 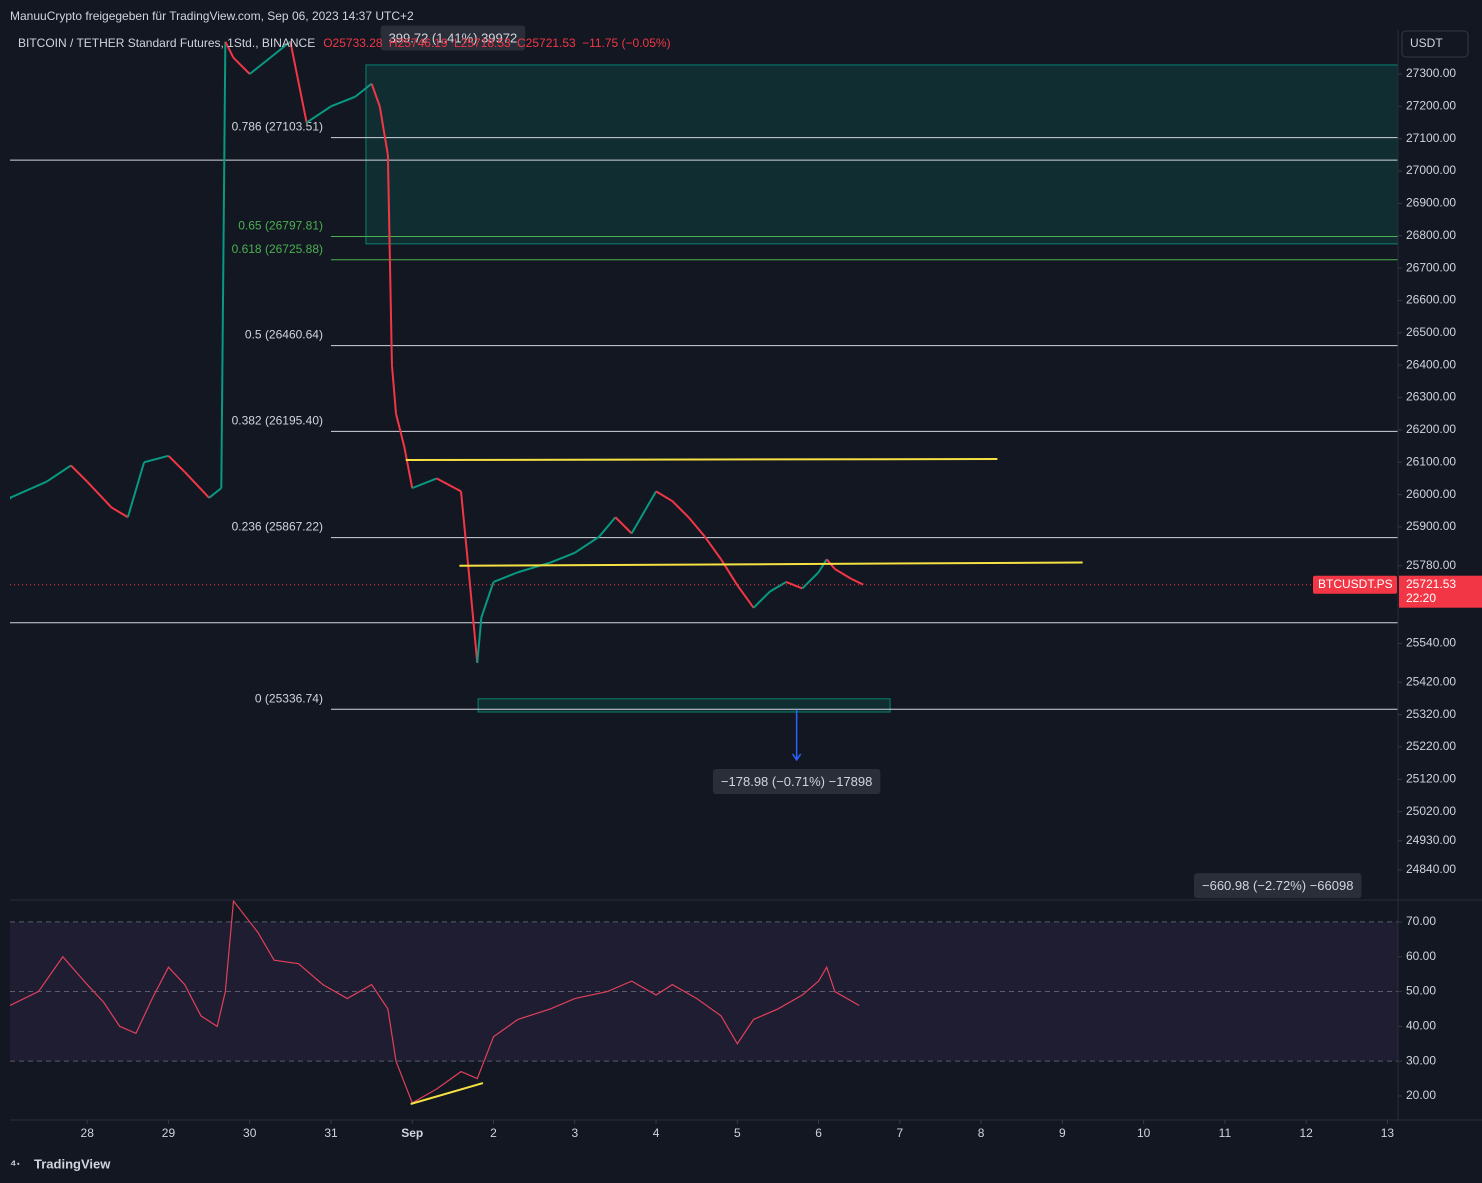 I want to click on y-tick-label: 26300.00, so click(x=1431, y=397).